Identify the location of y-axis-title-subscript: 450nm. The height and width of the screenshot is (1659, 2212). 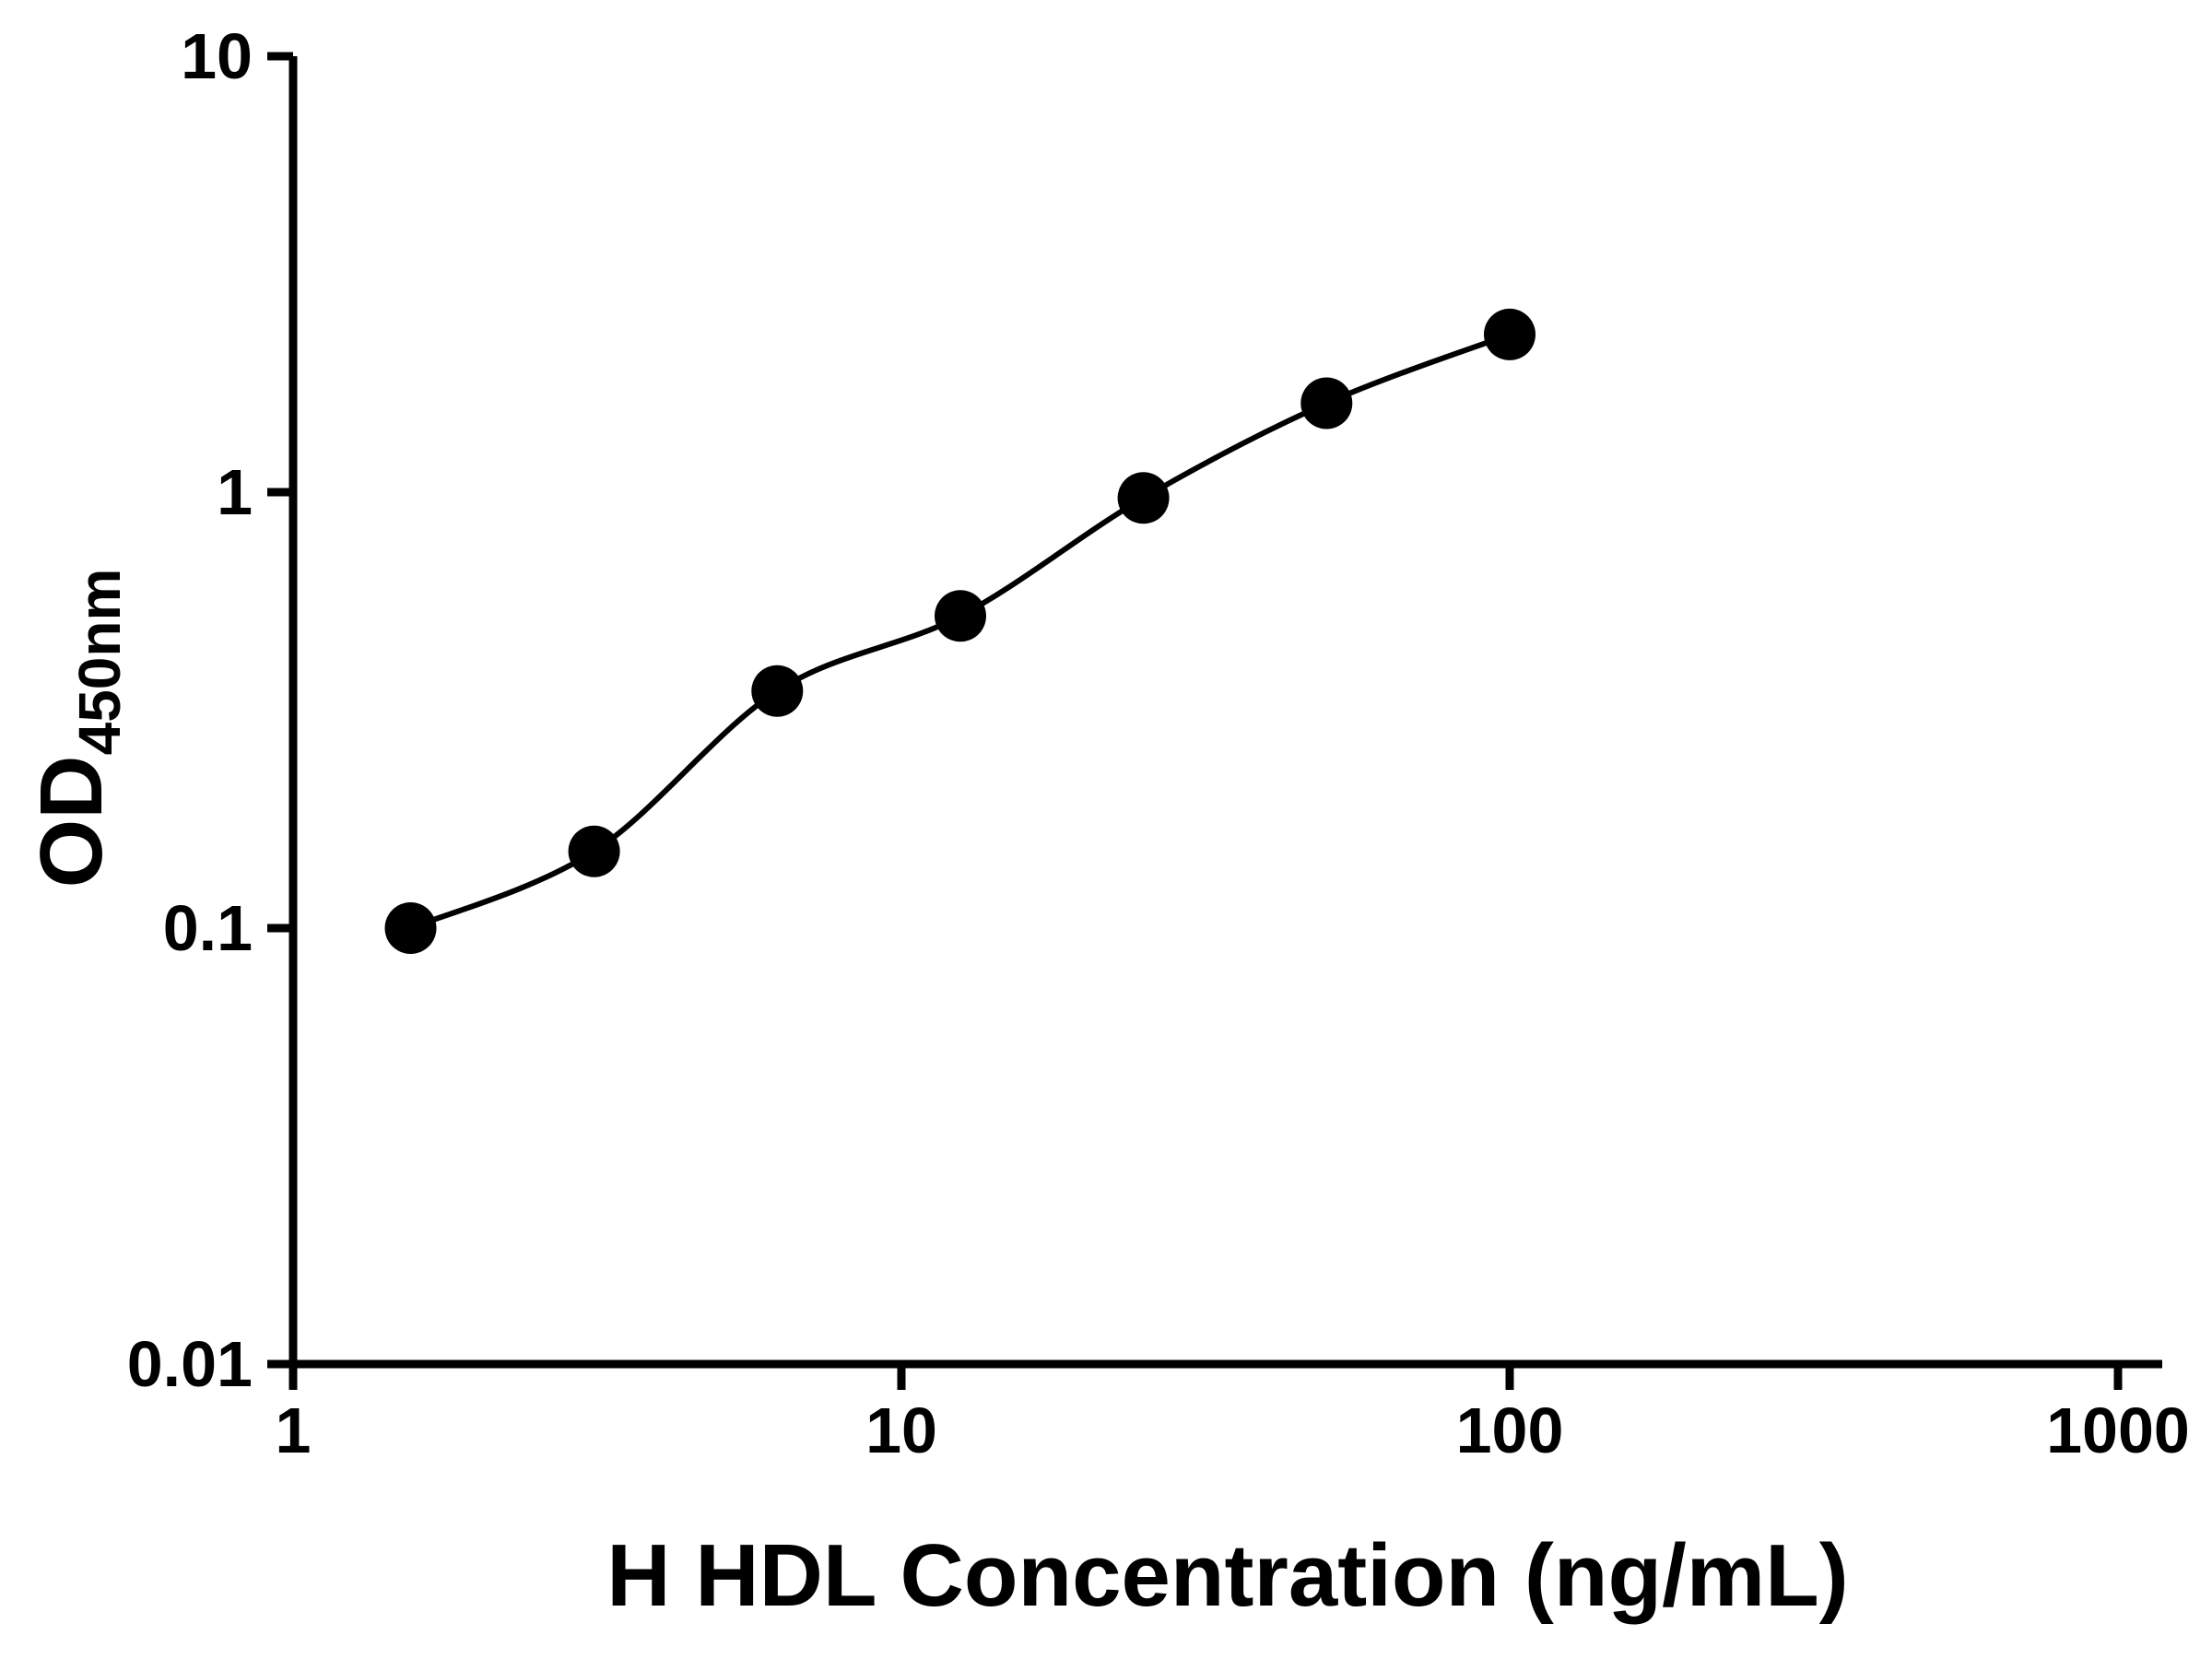
(99, 662).